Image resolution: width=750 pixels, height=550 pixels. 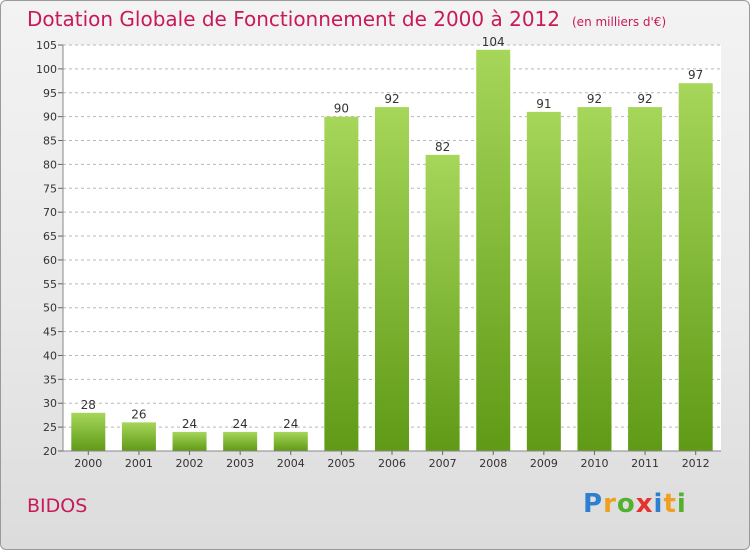 I want to click on bar-2006, so click(x=392, y=279).